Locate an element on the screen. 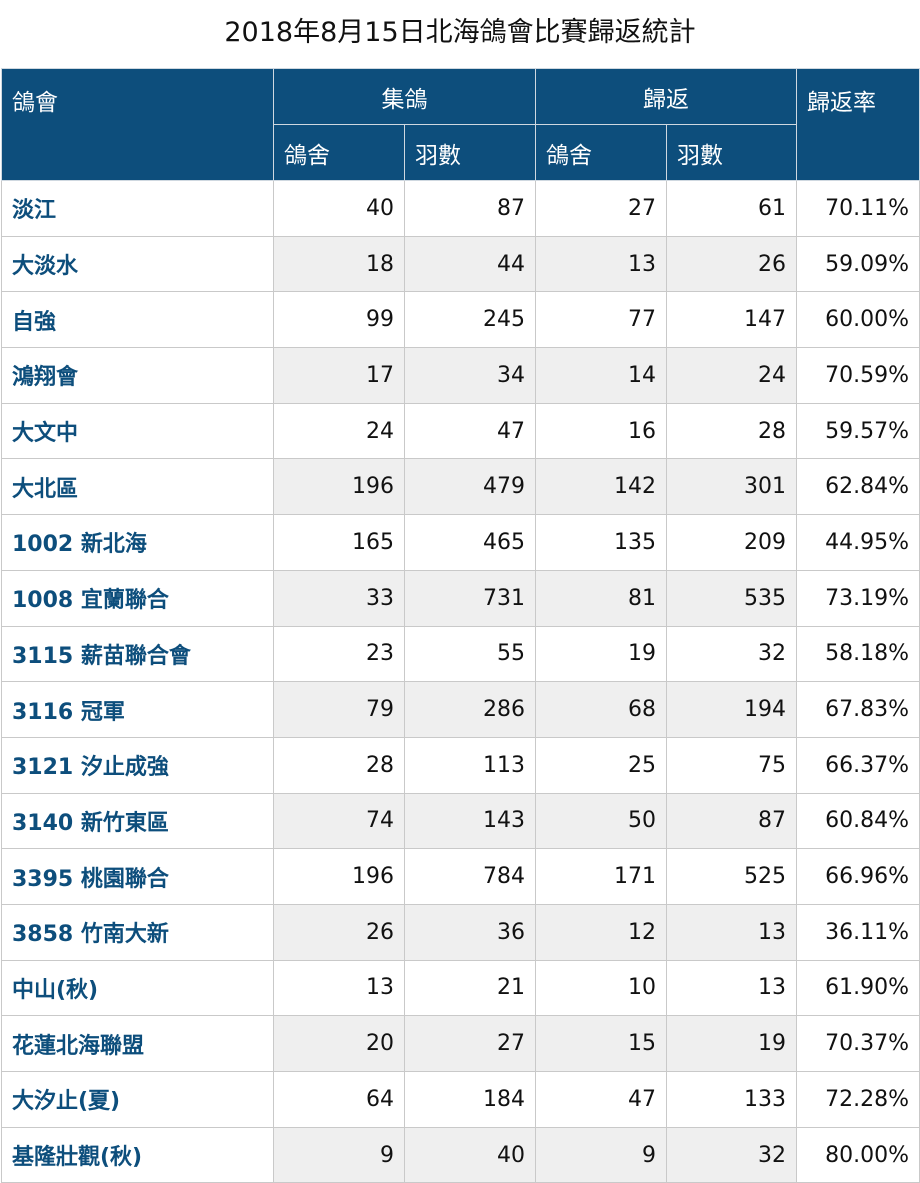  table-row: 3121 汐止成強 28 113 25 75 66.37% is located at coordinates (460, 765).